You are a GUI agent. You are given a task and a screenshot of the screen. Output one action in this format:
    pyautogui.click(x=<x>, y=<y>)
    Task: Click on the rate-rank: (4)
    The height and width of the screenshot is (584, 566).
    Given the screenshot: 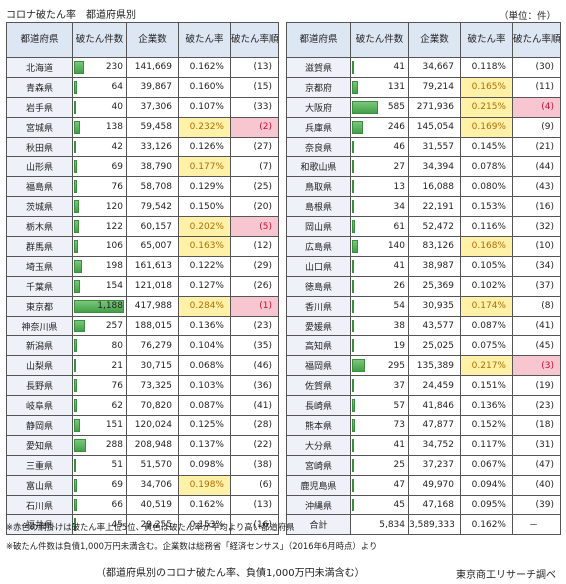 What is the action you would take?
    pyautogui.click(x=536, y=107)
    